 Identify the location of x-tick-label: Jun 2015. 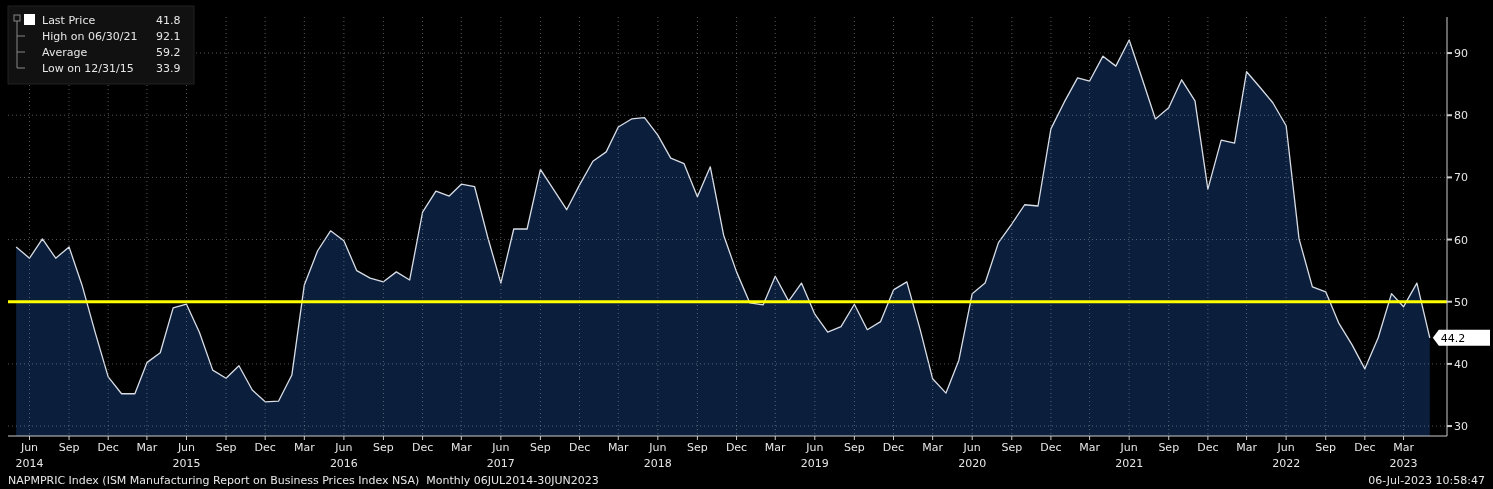
(186, 455).